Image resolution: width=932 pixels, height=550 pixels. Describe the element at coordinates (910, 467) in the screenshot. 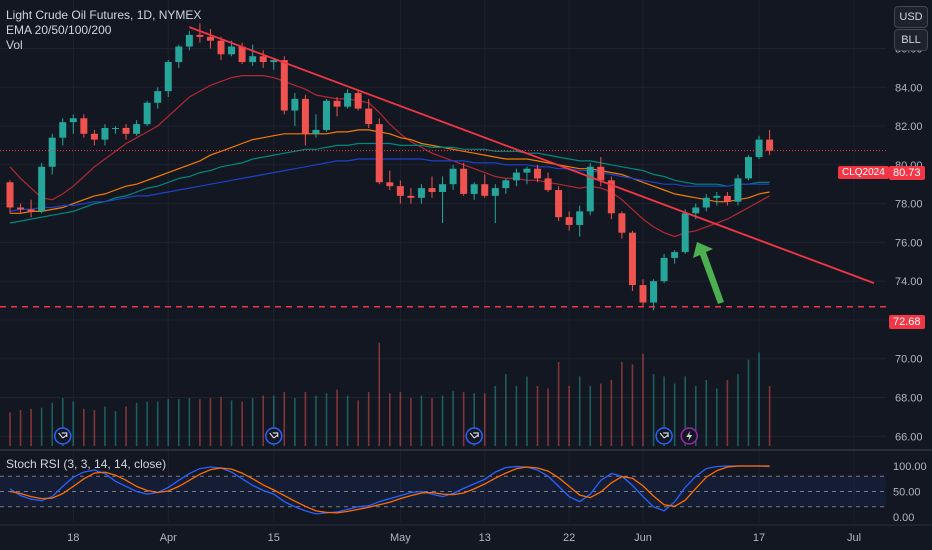

I see `rsi-tick-label: 100.00` at that location.